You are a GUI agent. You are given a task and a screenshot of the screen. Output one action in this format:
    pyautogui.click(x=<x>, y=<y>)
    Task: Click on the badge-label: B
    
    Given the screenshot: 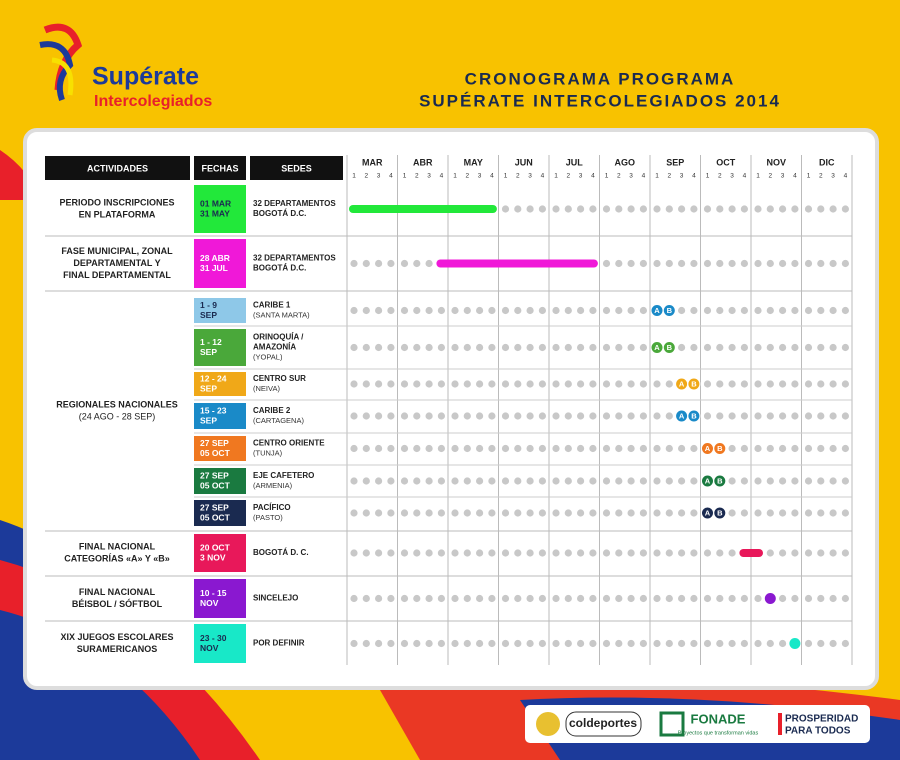 What is the action you would take?
    pyautogui.click(x=670, y=347)
    